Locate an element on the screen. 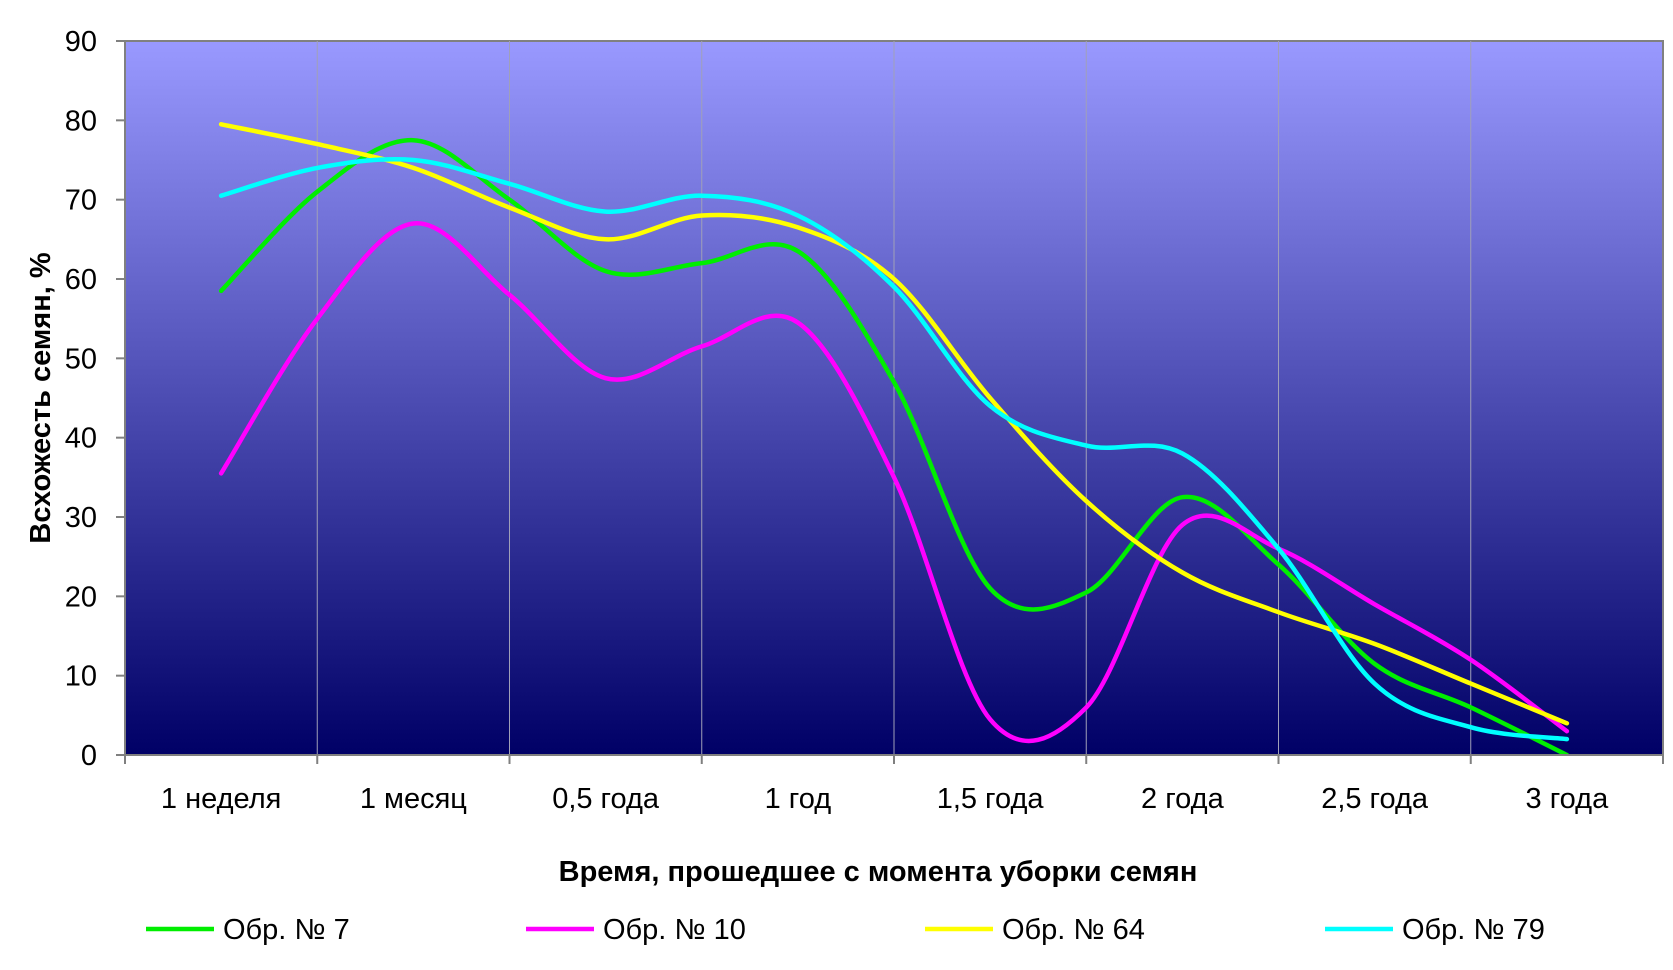  legend: Обр. № 7 Обр. № 10 Обр. № 64 Обр. № 79 is located at coordinates (845, 930).